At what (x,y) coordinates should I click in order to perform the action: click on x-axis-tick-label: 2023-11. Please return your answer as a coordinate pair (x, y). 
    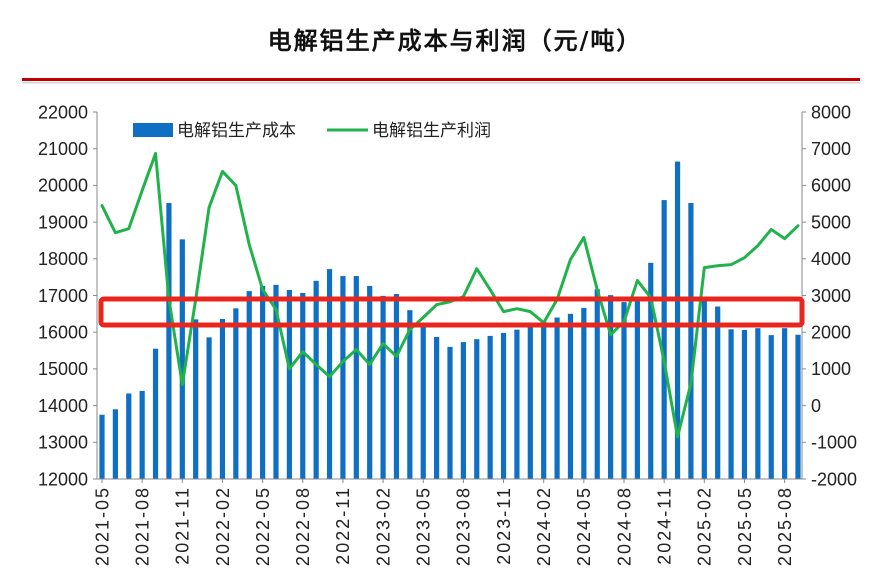
    Looking at the image, I should click on (504, 525).